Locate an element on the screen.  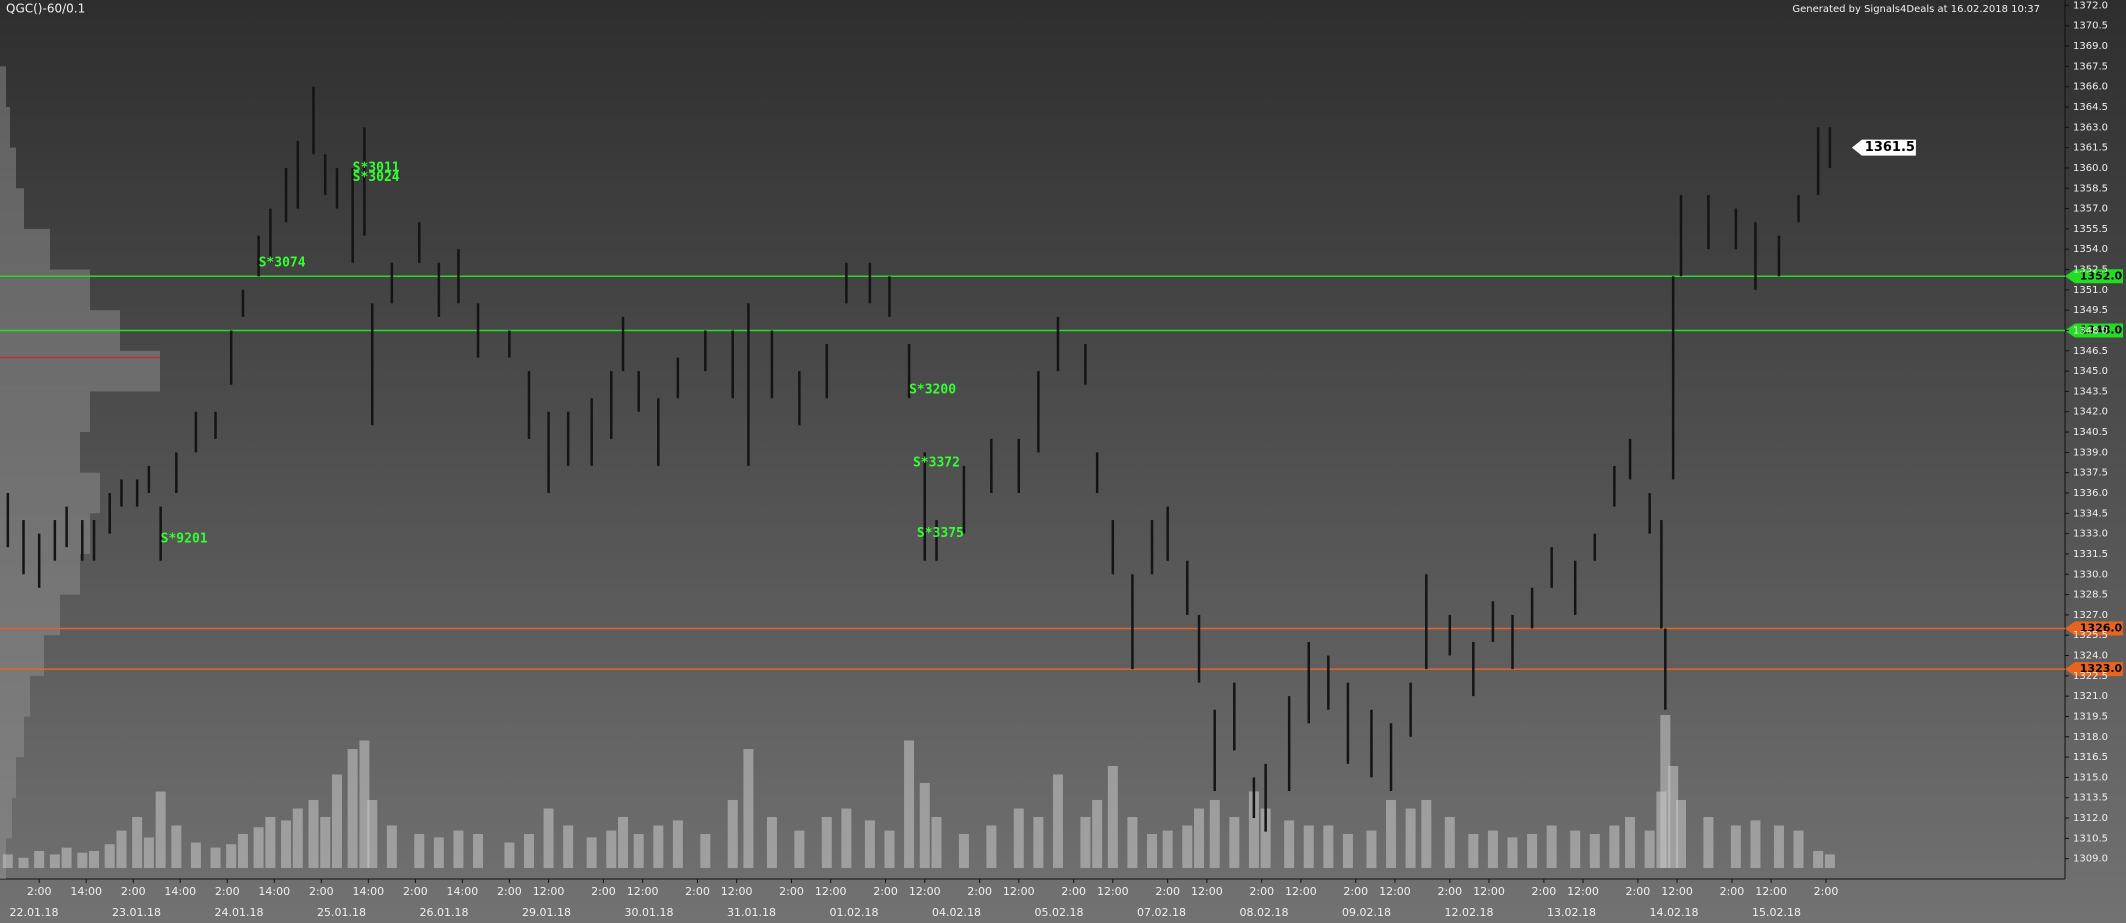
y-tick-label: 1330.0 is located at coordinates (2090, 574).